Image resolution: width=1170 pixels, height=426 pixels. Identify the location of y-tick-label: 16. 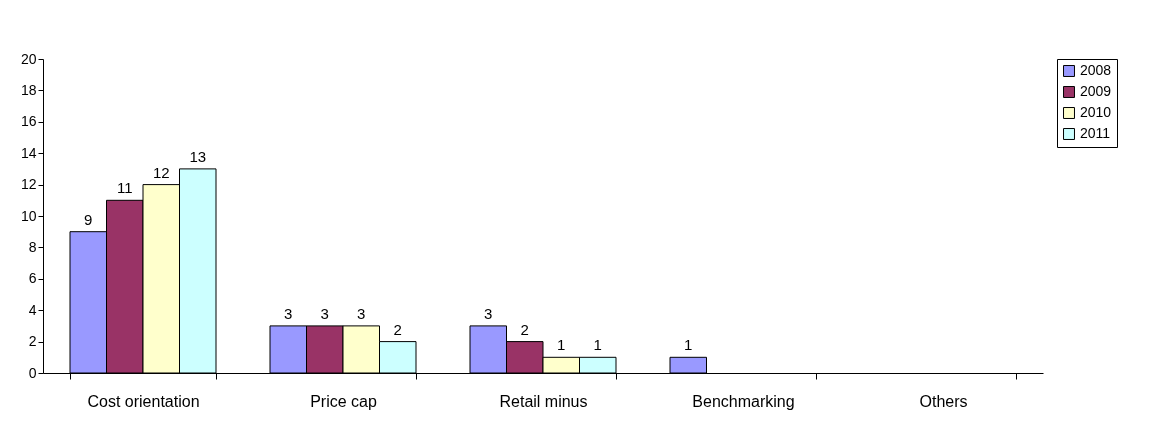
(28, 121).